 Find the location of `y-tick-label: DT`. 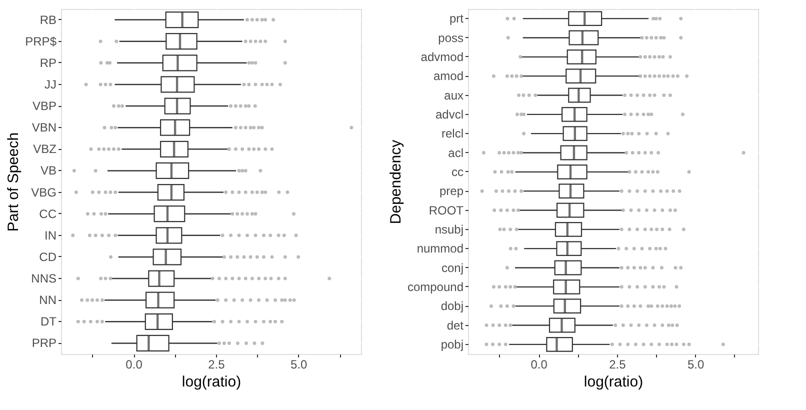

y-tick-label: DT is located at coordinates (49, 321).